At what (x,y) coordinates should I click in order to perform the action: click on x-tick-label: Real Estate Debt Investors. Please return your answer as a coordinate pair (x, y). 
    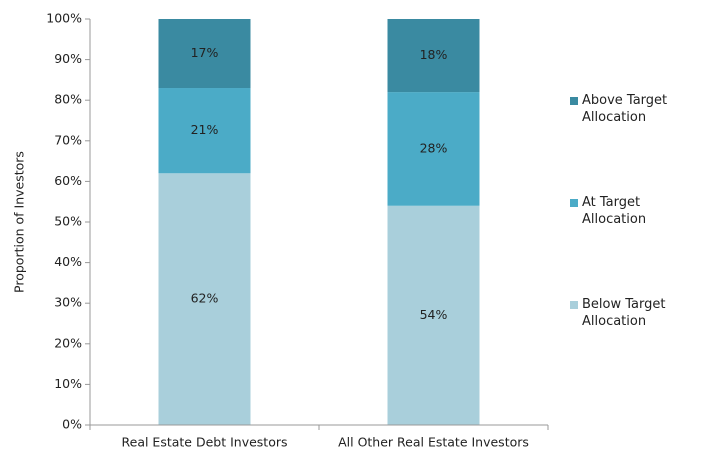
    Looking at the image, I should click on (205, 442).